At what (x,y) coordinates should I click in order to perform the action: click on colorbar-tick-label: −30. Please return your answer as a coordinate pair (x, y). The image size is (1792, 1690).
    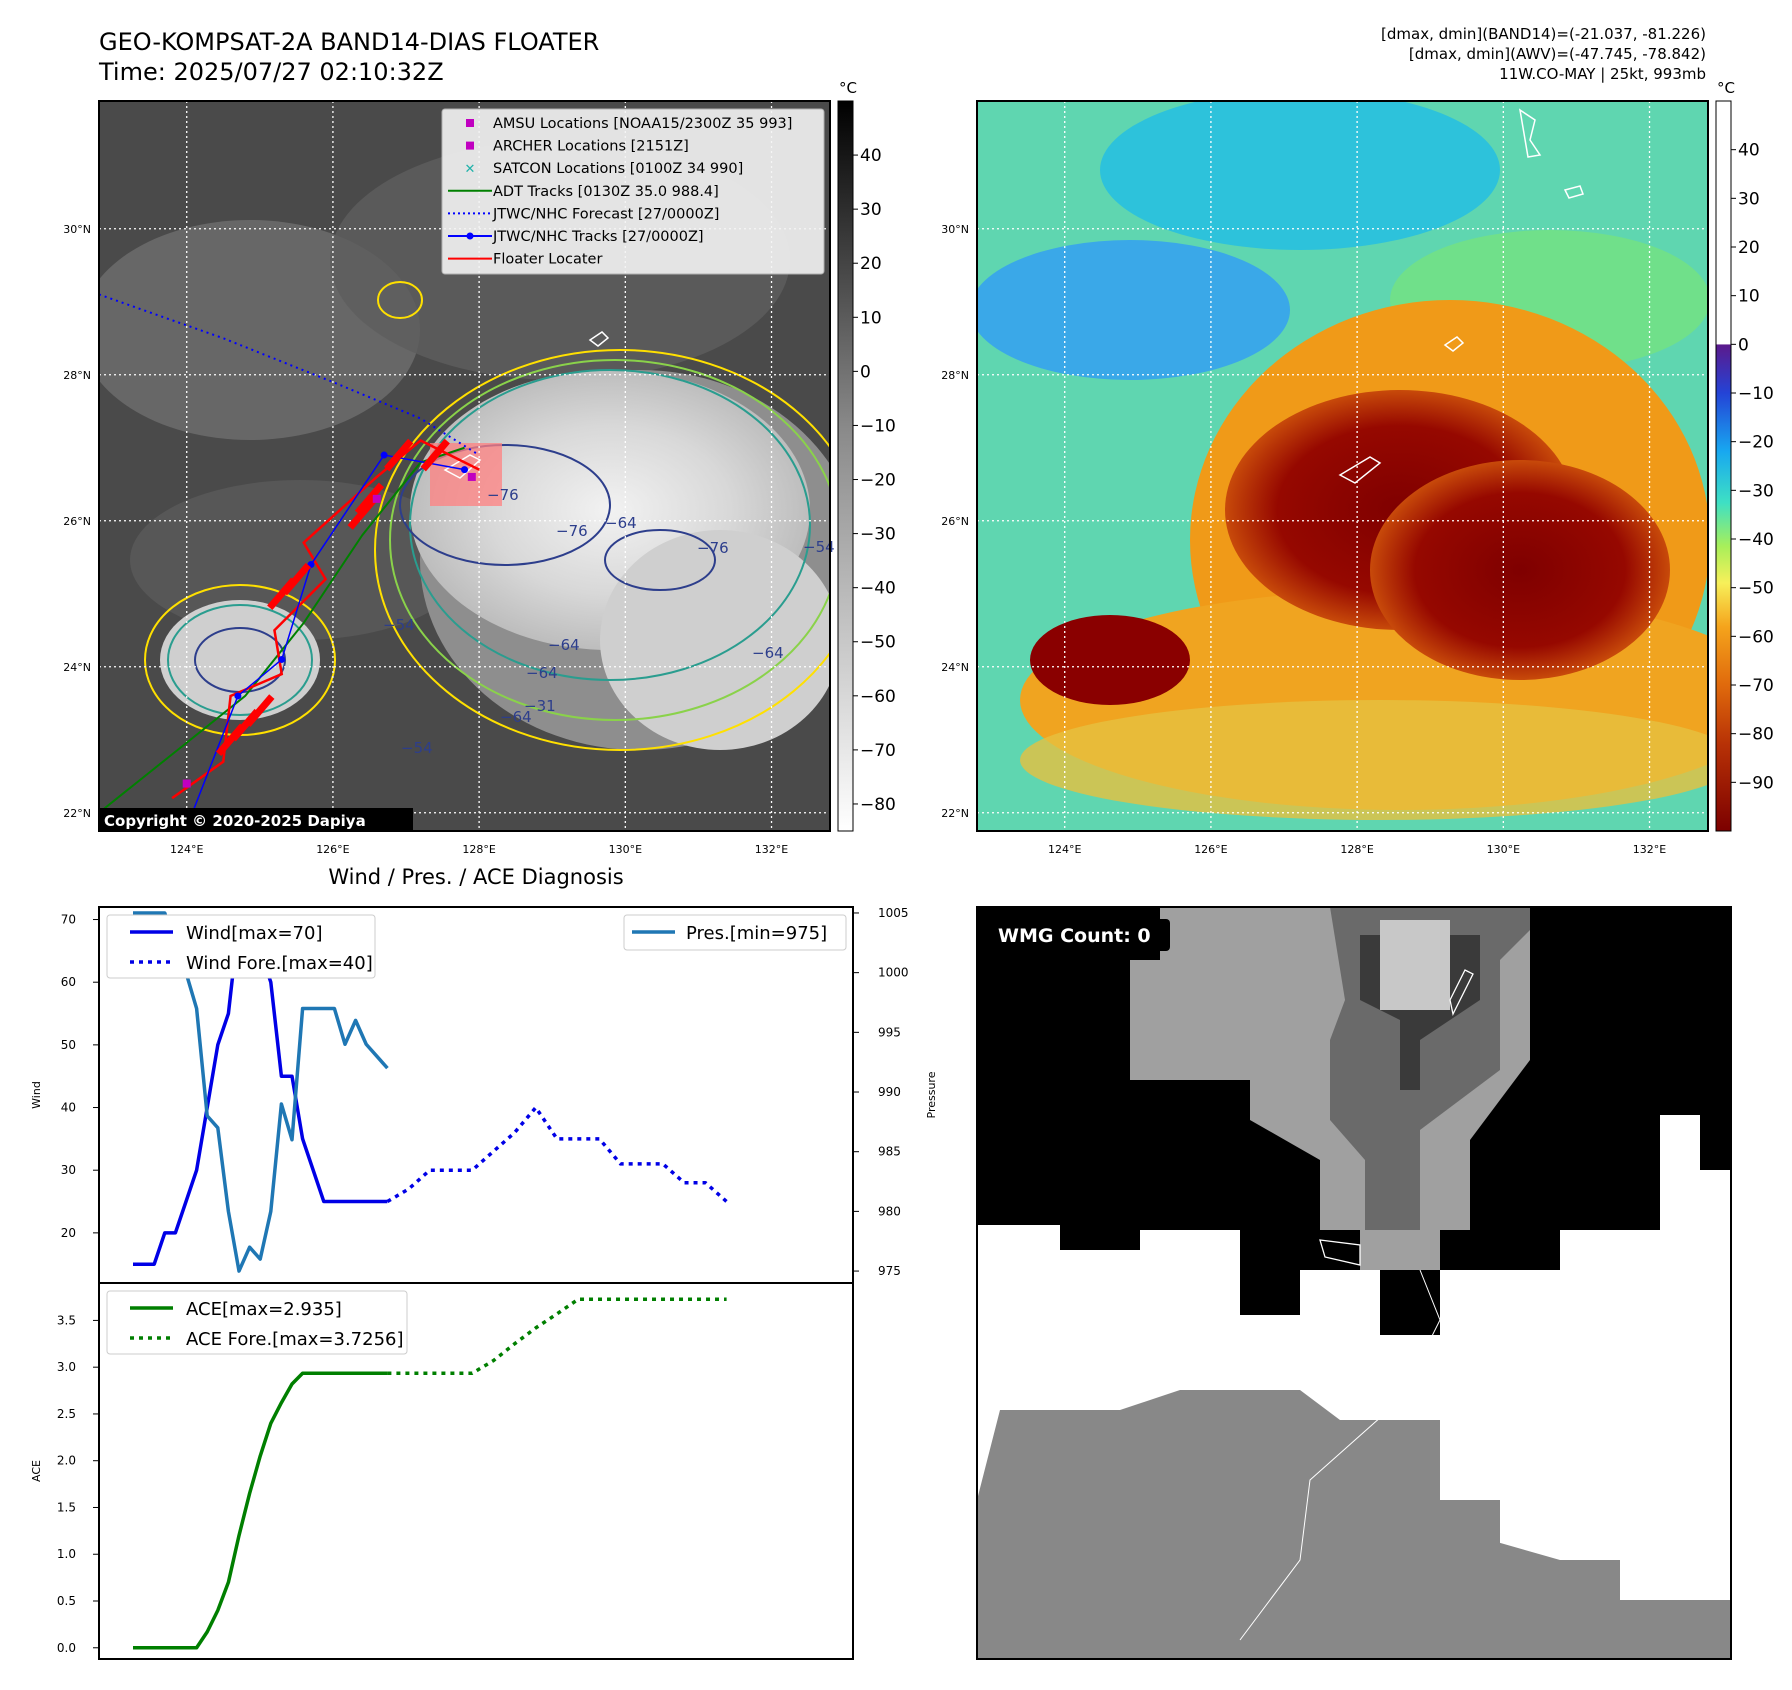
    Looking at the image, I should click on (878, 535).